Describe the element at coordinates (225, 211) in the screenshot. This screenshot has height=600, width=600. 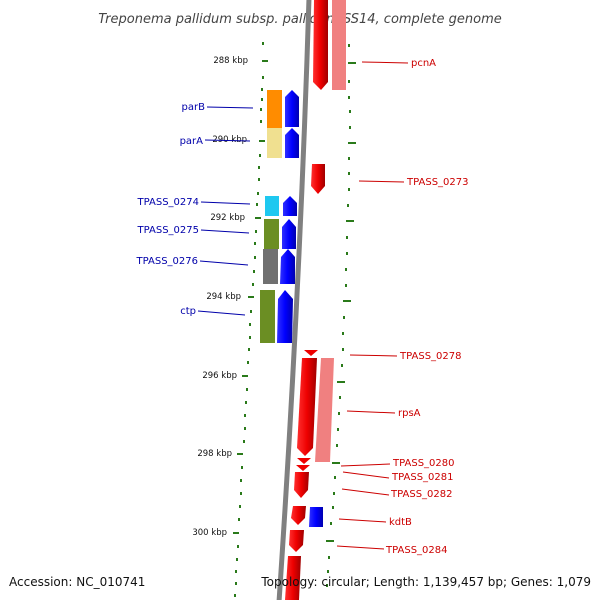
I see `left-label-lines` at that location.